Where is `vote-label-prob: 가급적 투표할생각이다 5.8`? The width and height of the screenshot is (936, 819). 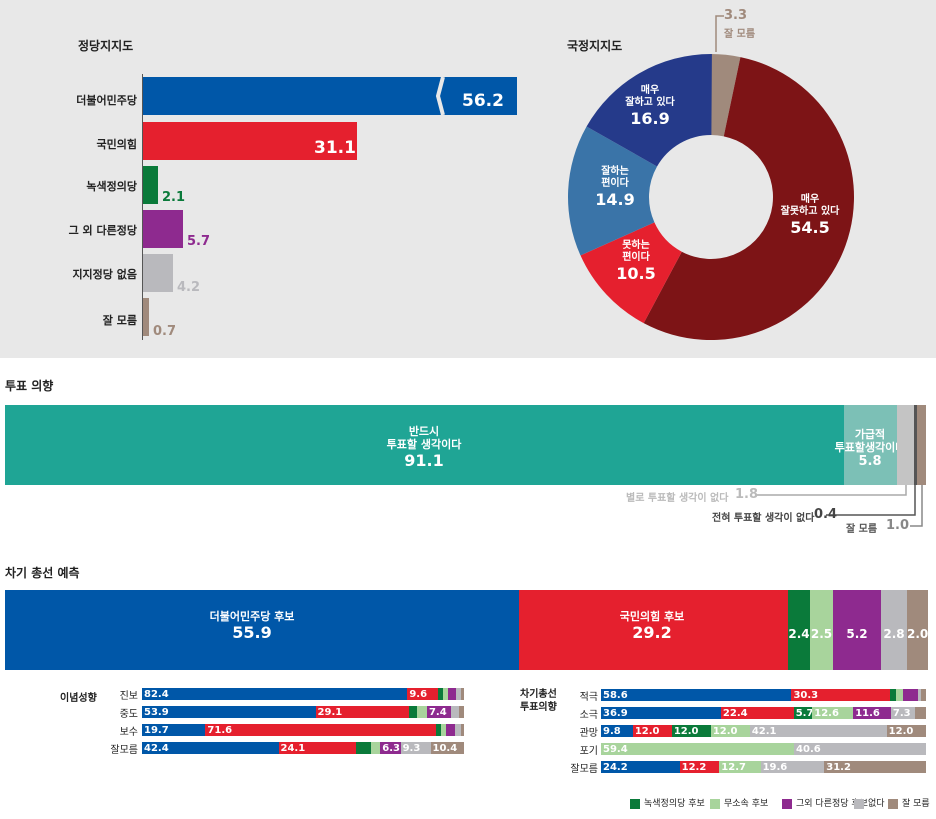
vote-label-prob: 가급적 투표할생각이다 5.8 is located at coordinates (870, 449).